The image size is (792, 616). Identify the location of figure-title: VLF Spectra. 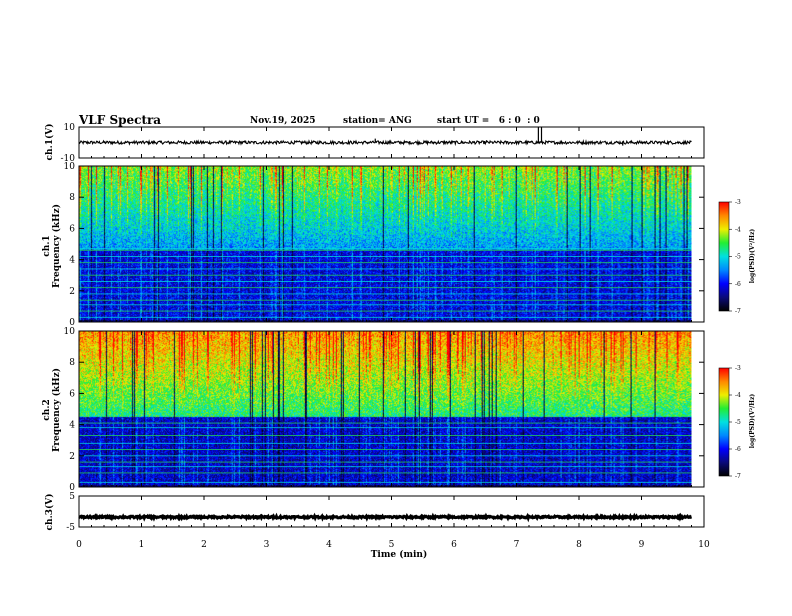
(119, 120).